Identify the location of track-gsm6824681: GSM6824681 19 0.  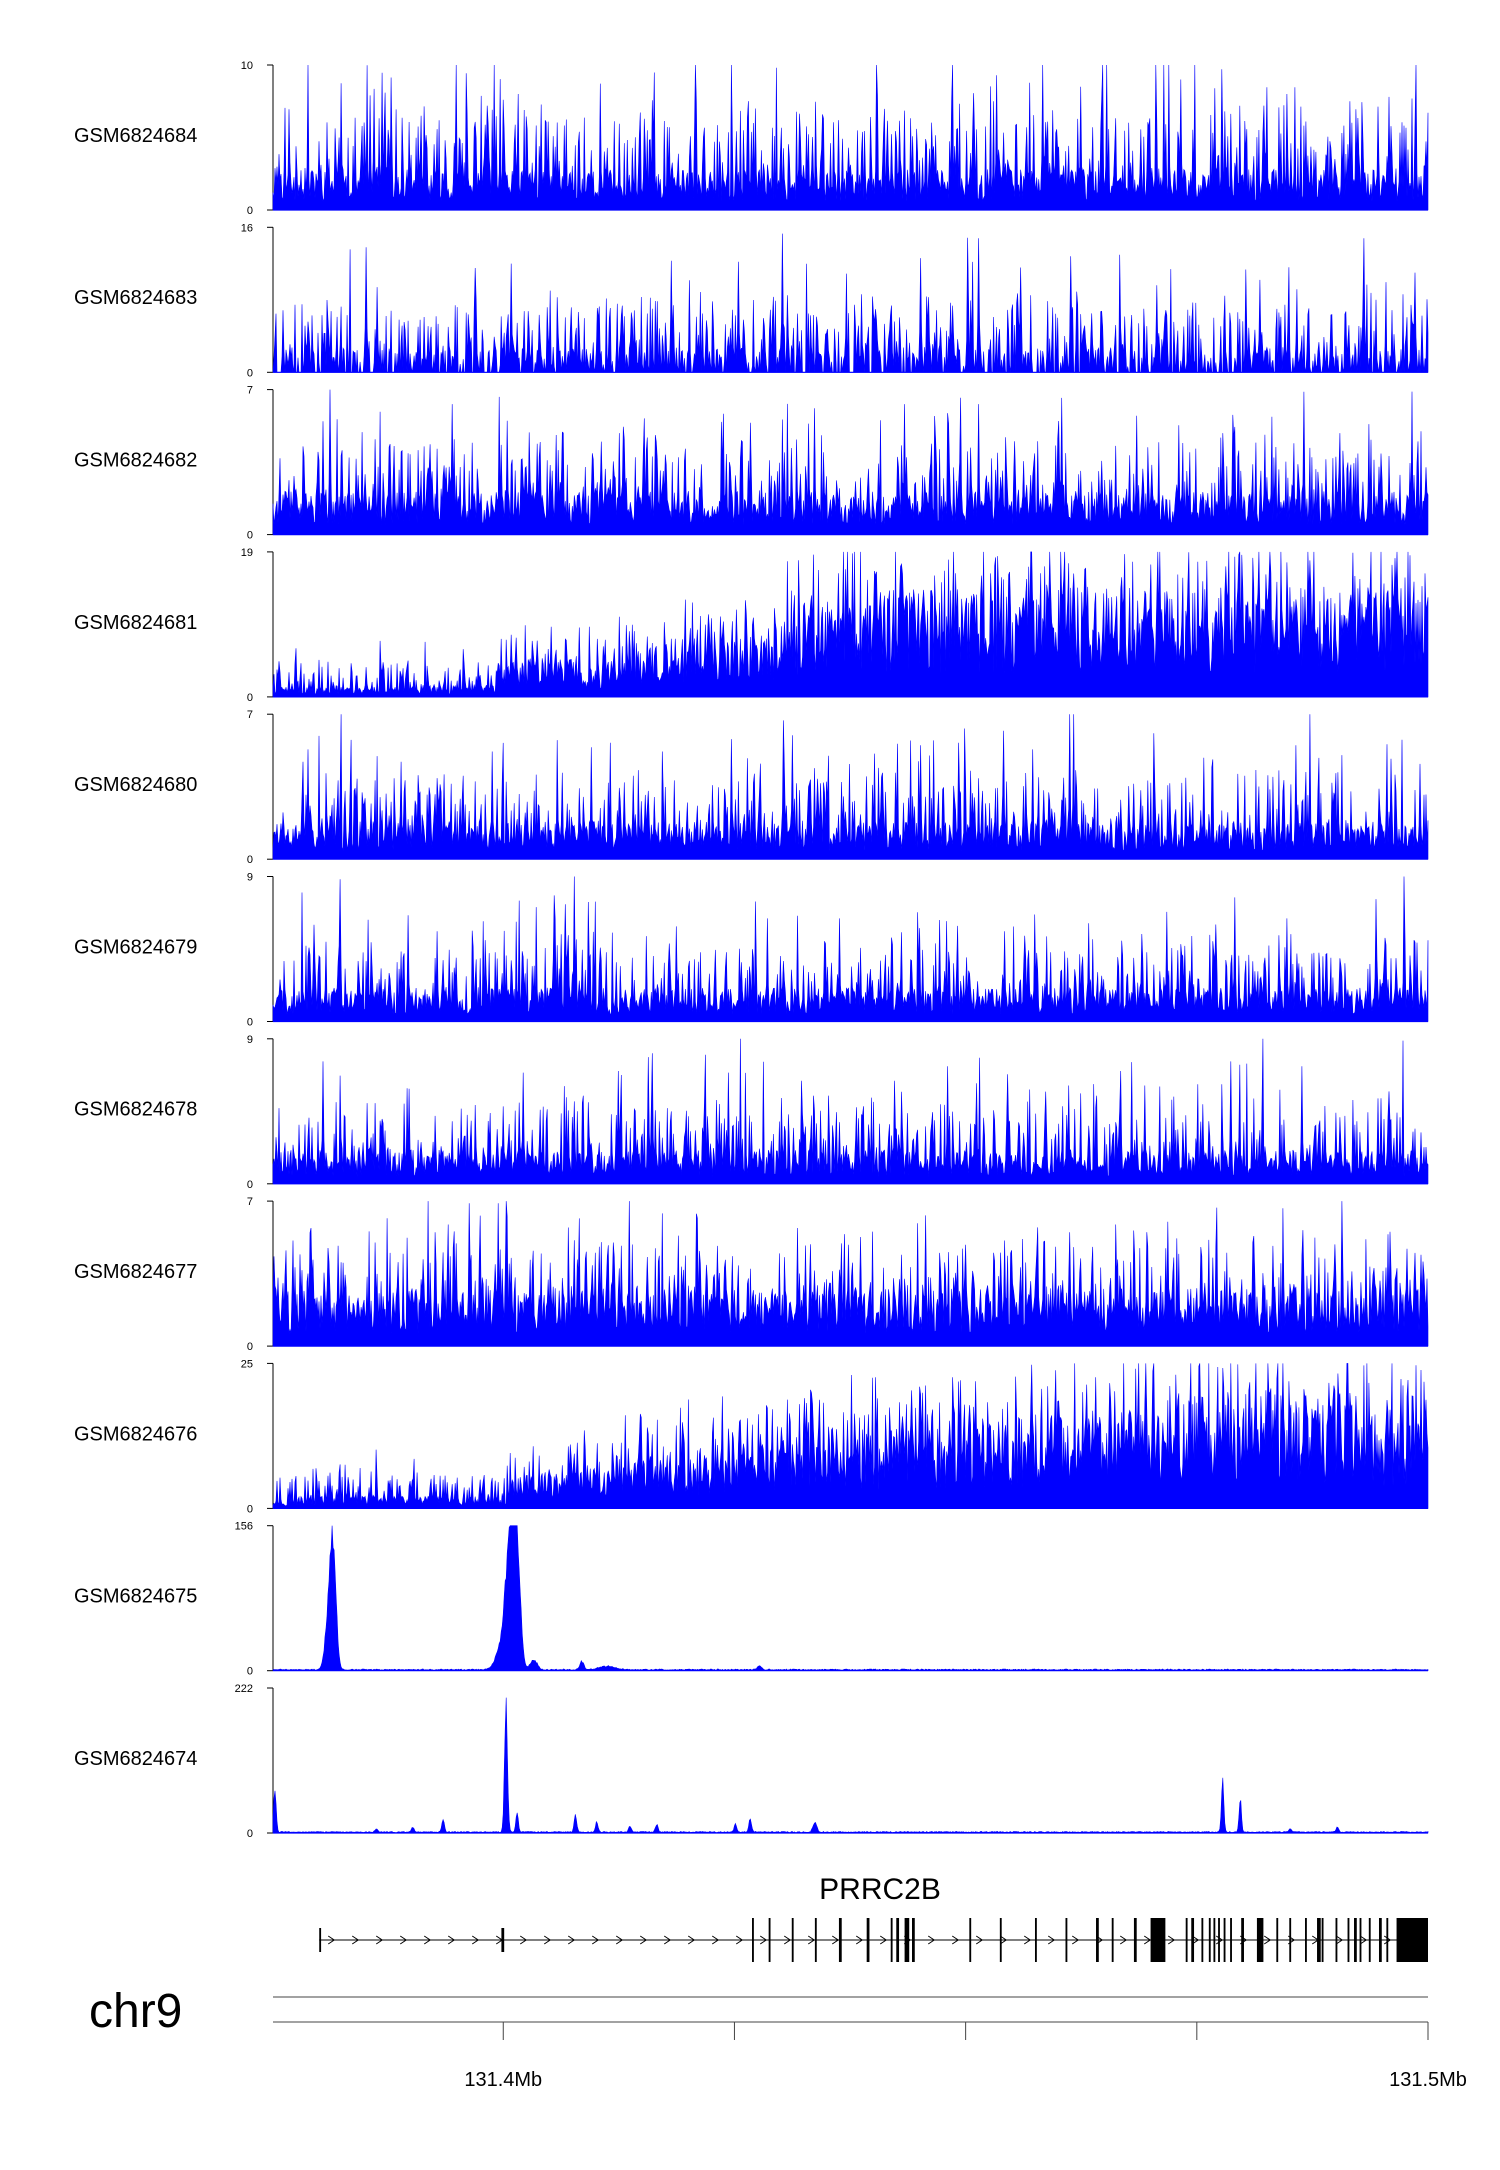
(751, 625).